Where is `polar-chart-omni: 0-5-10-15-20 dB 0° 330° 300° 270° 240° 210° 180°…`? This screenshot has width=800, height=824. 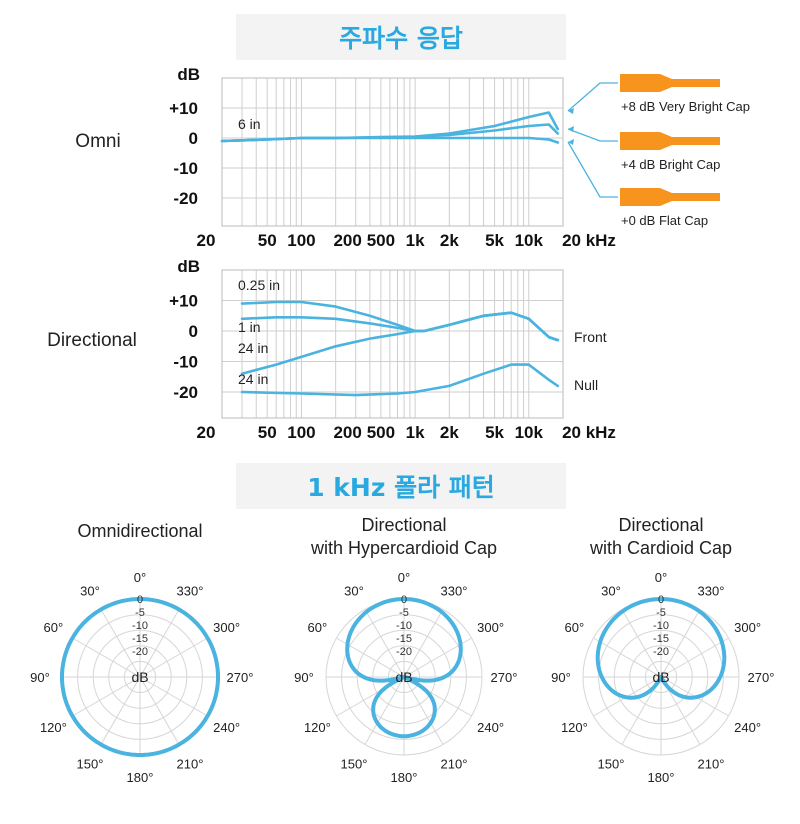
polar-chart-omni: 0-5-10-15-20 dB 0° 330° 300° 270° 240° 210° 180°… is located at coordinates (141, 653).